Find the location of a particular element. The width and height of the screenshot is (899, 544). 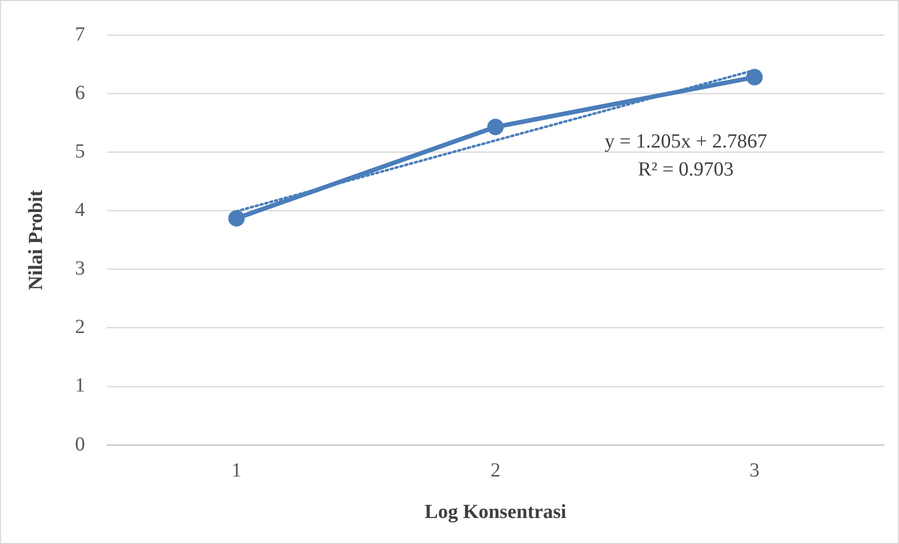

x-axis-title: Log Konsentrasi is located at coordinates (495, 512).